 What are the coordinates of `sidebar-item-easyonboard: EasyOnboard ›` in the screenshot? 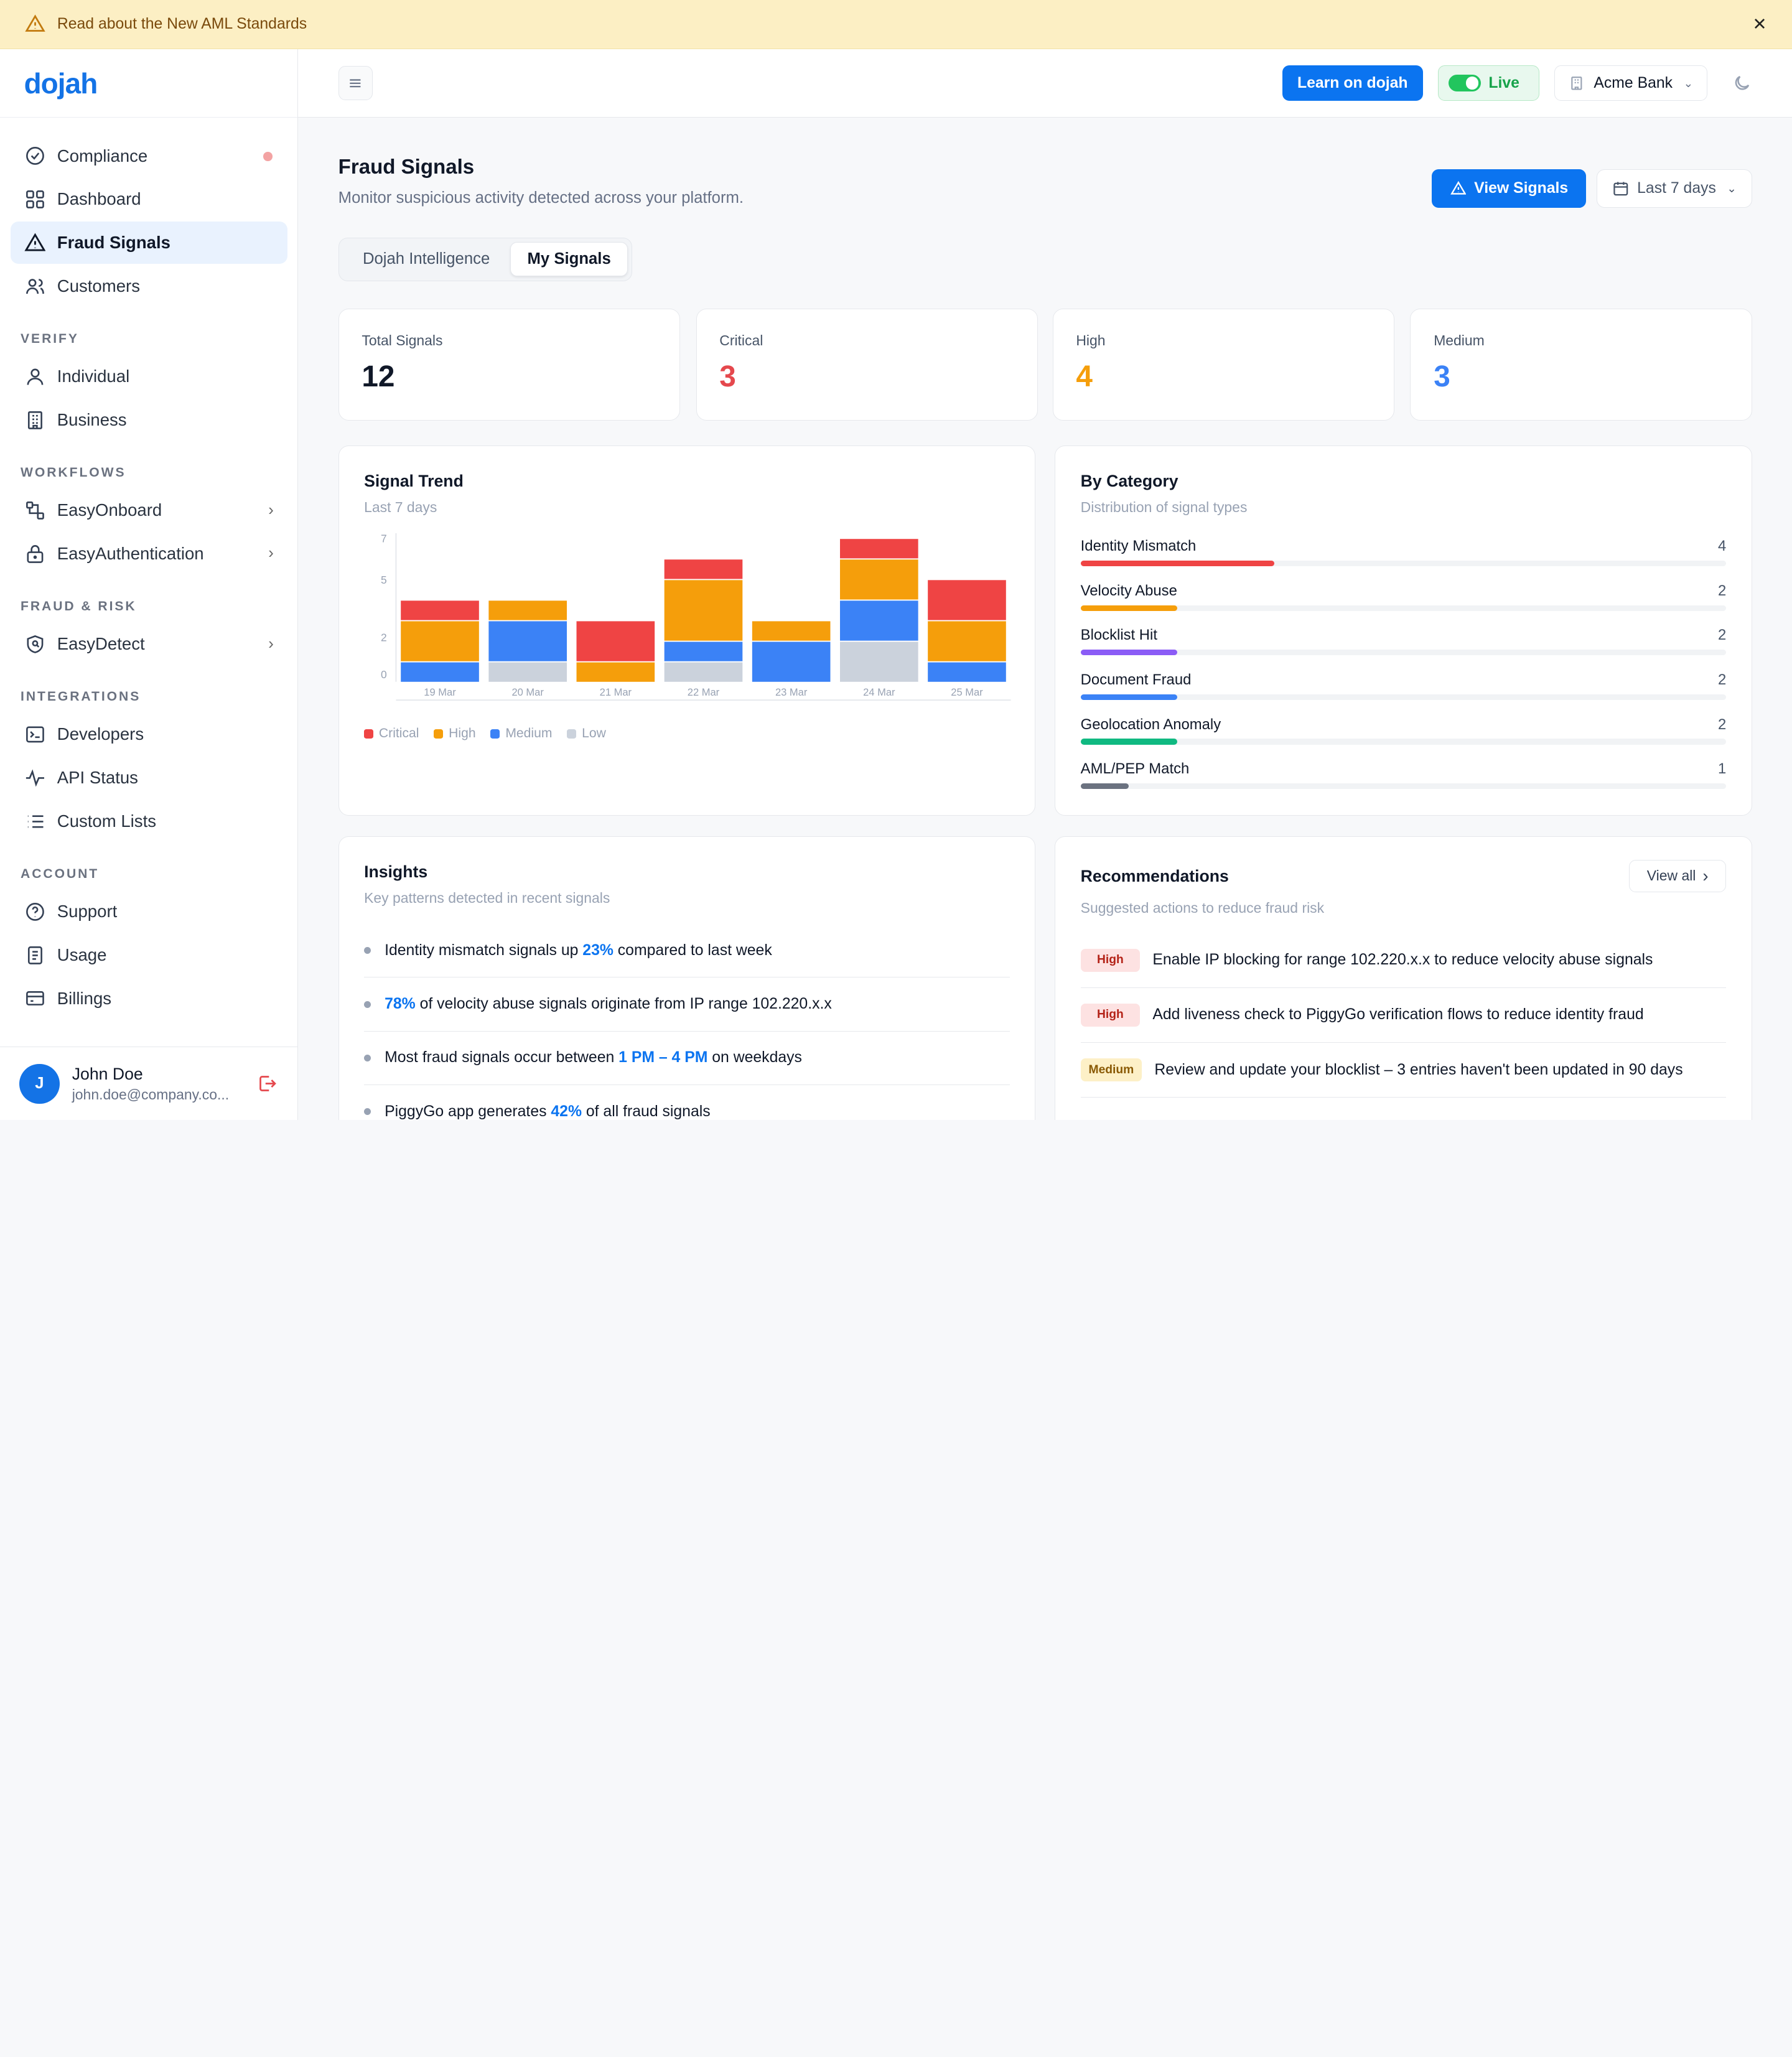 It's located at (149, 510).